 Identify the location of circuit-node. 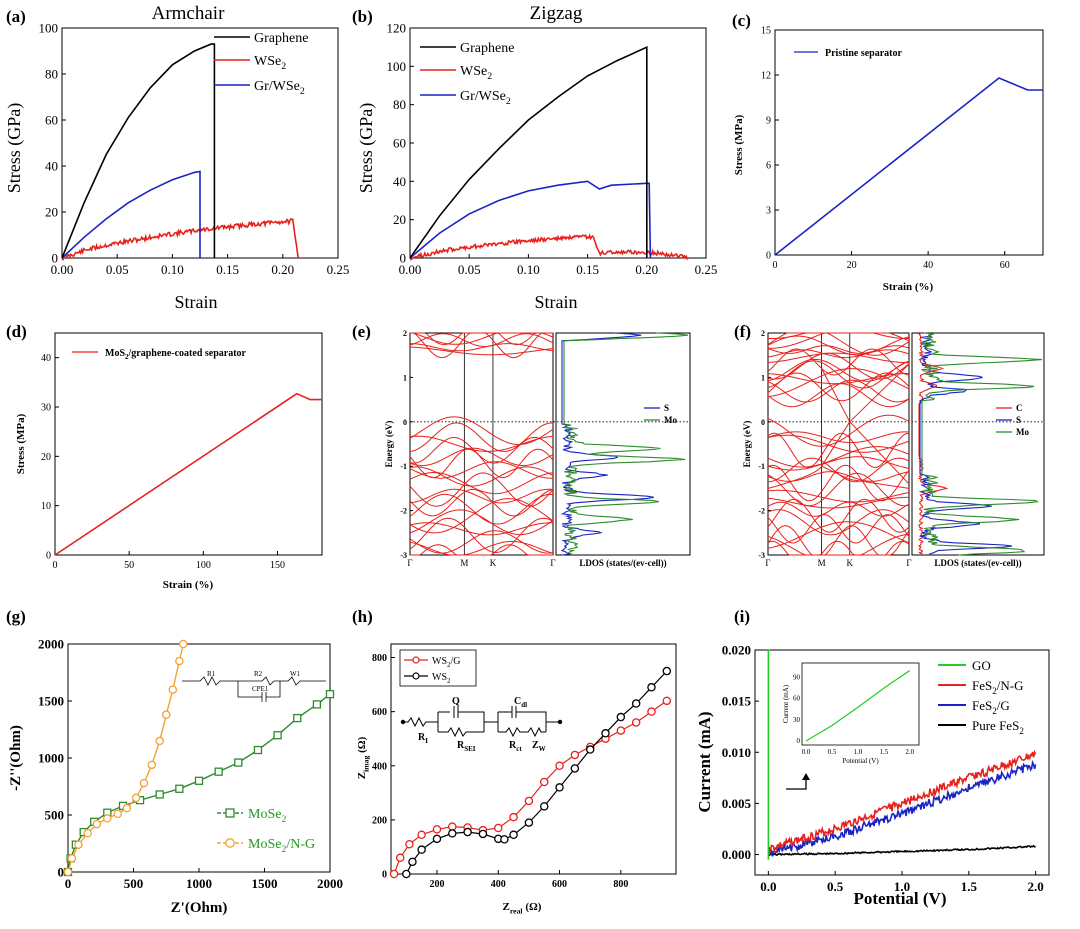
(403, 722).